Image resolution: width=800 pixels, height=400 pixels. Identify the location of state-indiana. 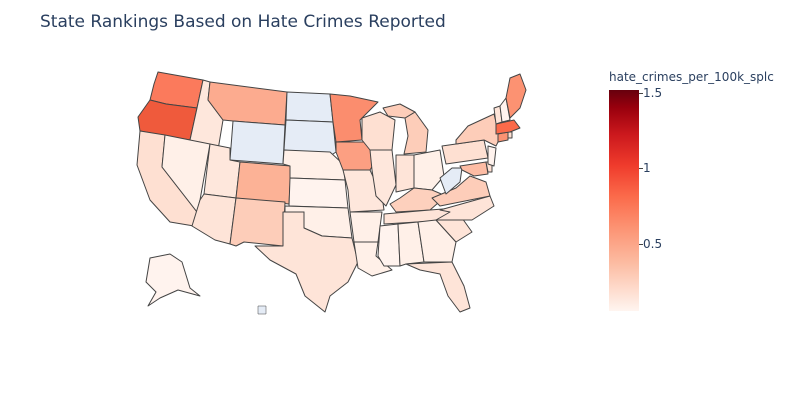
(405, 173).